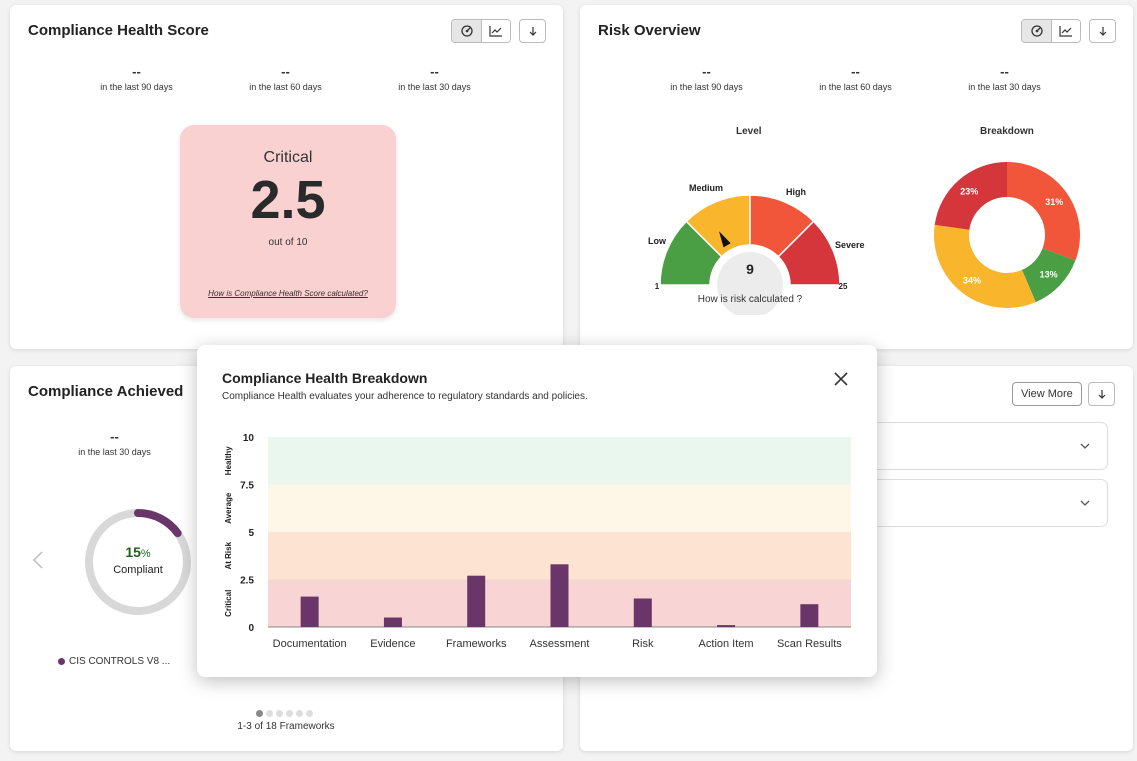 This screenshot has width=1137, height=761. Describe the element at coordinates (251, 533) in the screenshot. I see `y-tick-label: 5` at that location.